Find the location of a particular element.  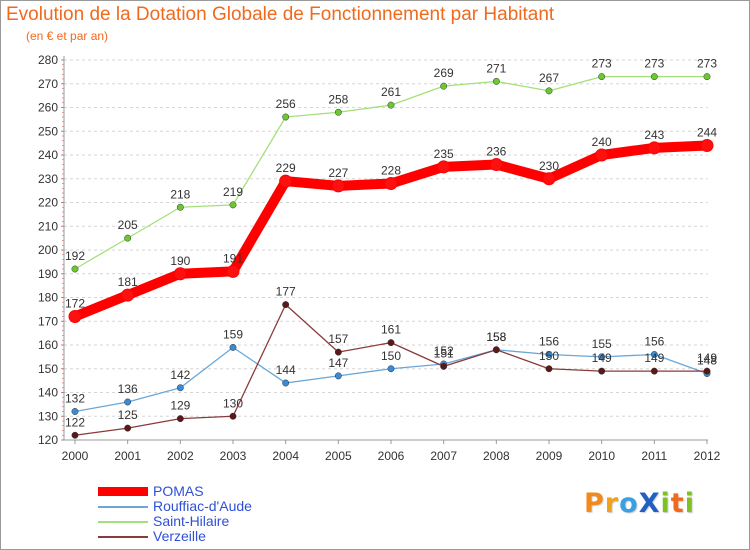

legend-swatch-saint-hilaire is located at coordinates (123, 521).